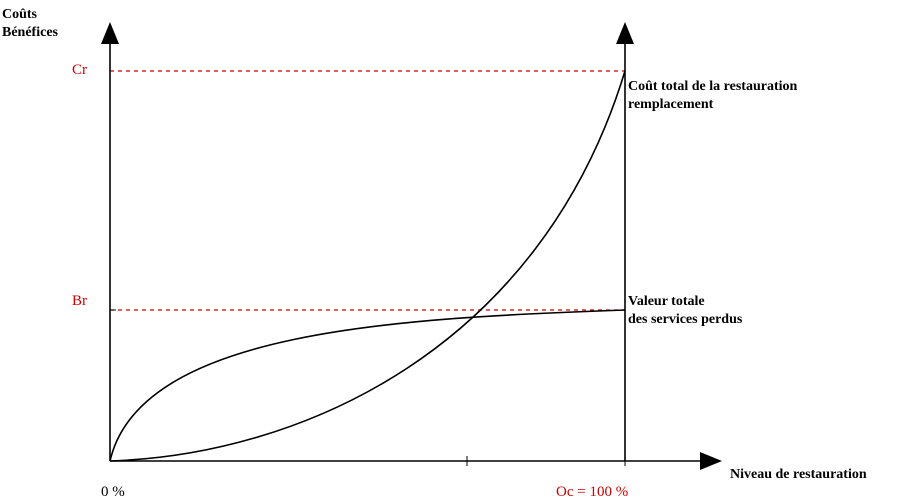  I want to click on x-end-label: Oc = 100 %, so click(592, 492).